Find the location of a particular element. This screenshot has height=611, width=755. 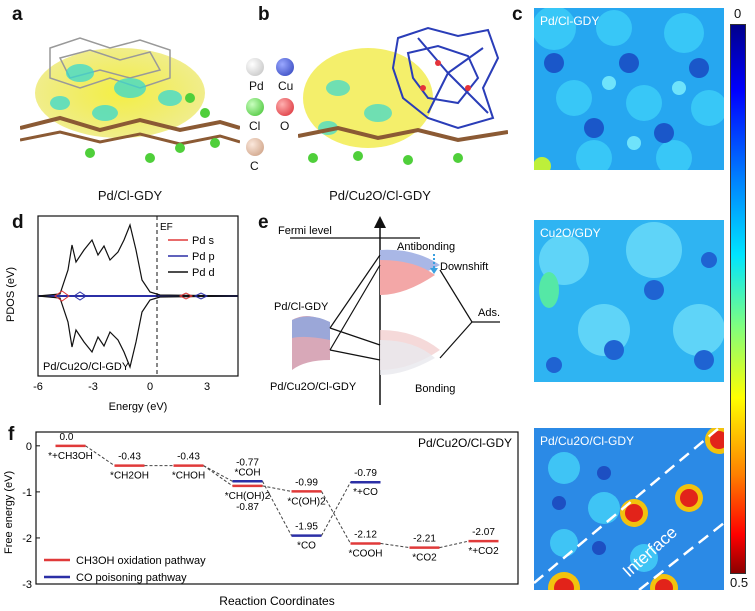

legend-pd-d: Pd d is located at coordinates (203, 273).